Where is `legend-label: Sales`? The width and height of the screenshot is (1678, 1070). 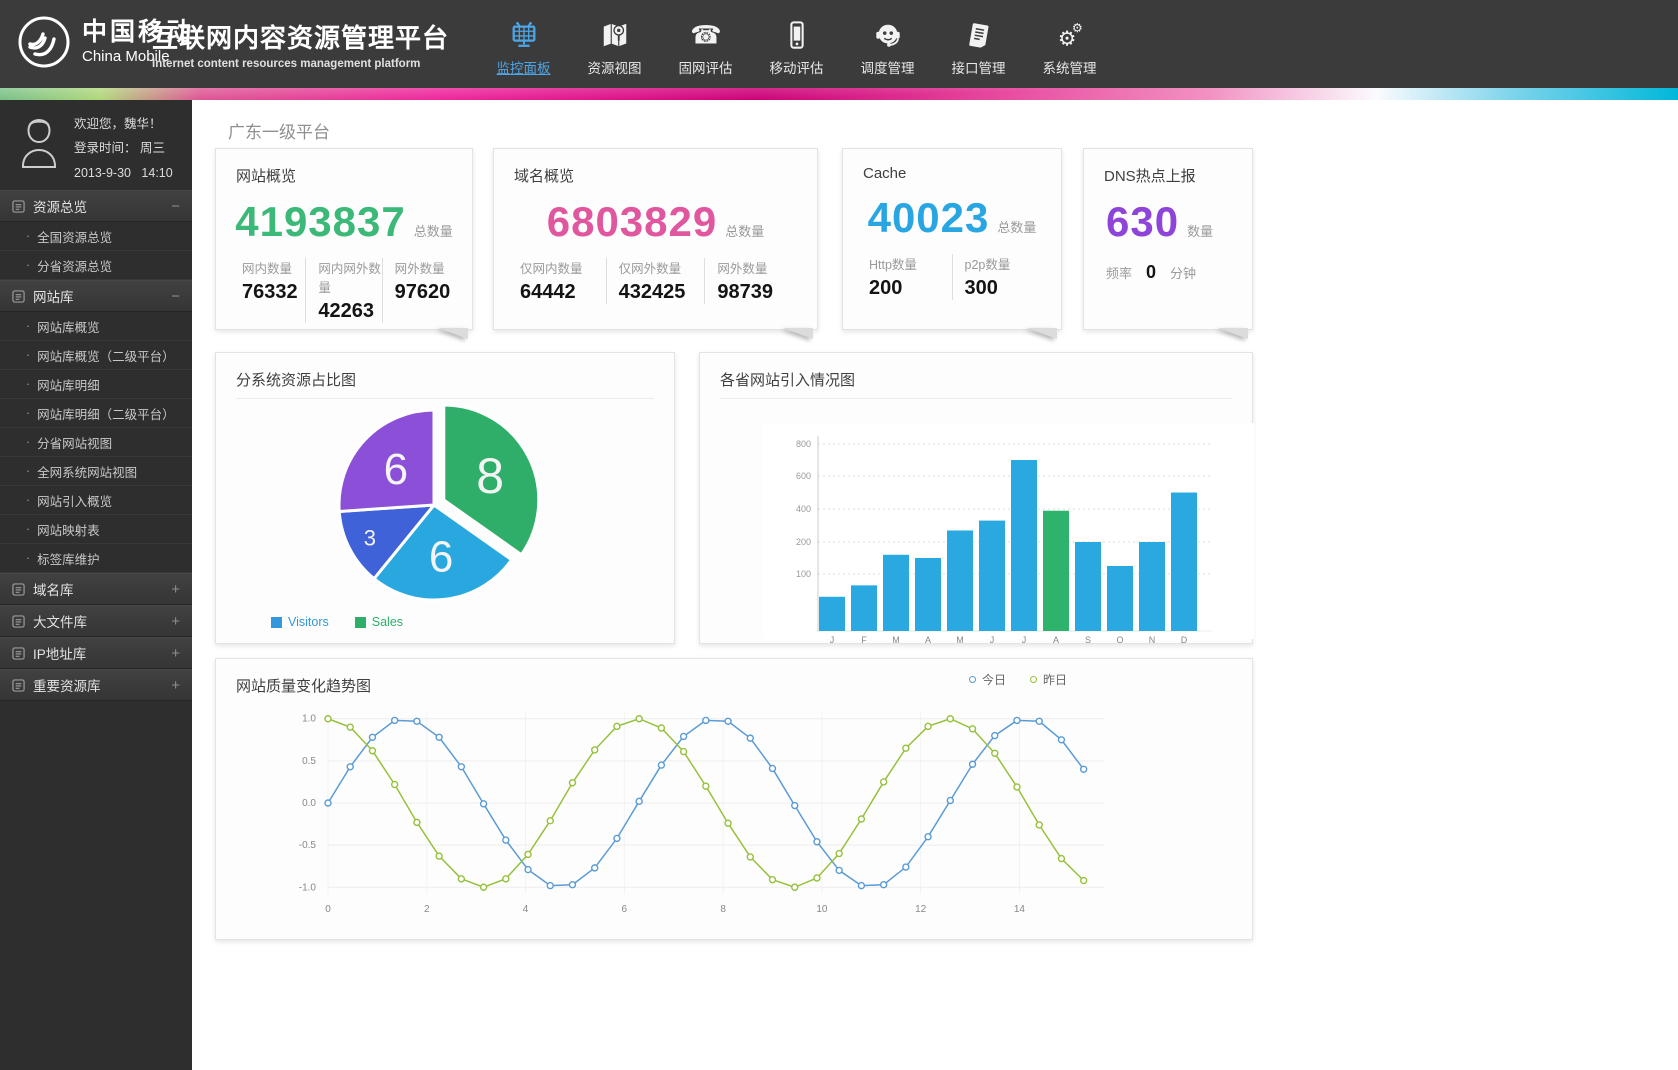
legend-label: Sales is located at coordinates (387, 622).